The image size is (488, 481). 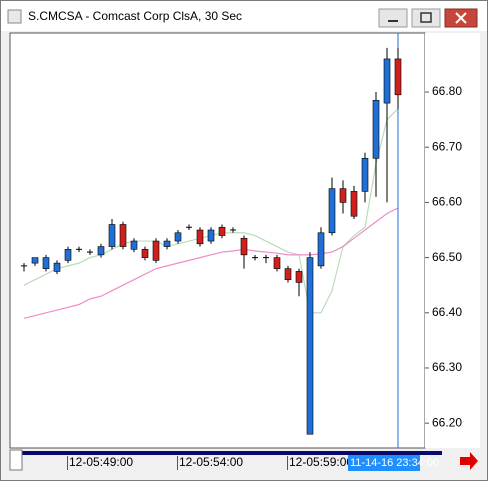 What do you see at coordinates (211, 462) in the screenshot?
I see `x-tick-label: 12-05:54:00` at bounding box center [211, 462].